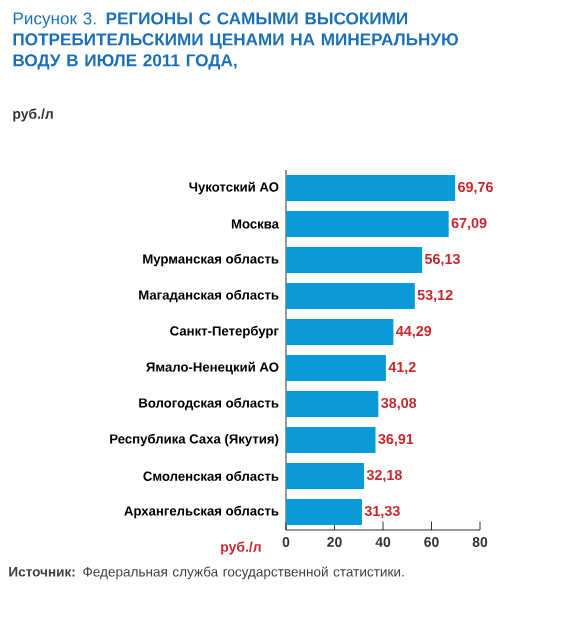  I want to click on chart-title: Рисунок 3. РЕГИОНЫ С САМЫМИ ВЫСОКИМИ ПОТРЕБИТЕЛЬСКИМИ ЦЕНАМИ НА МИНЕРАЛЬНУЮ ВОДУ В ИЮЛЕ 2011 ГОДА,, so click(235, 41).